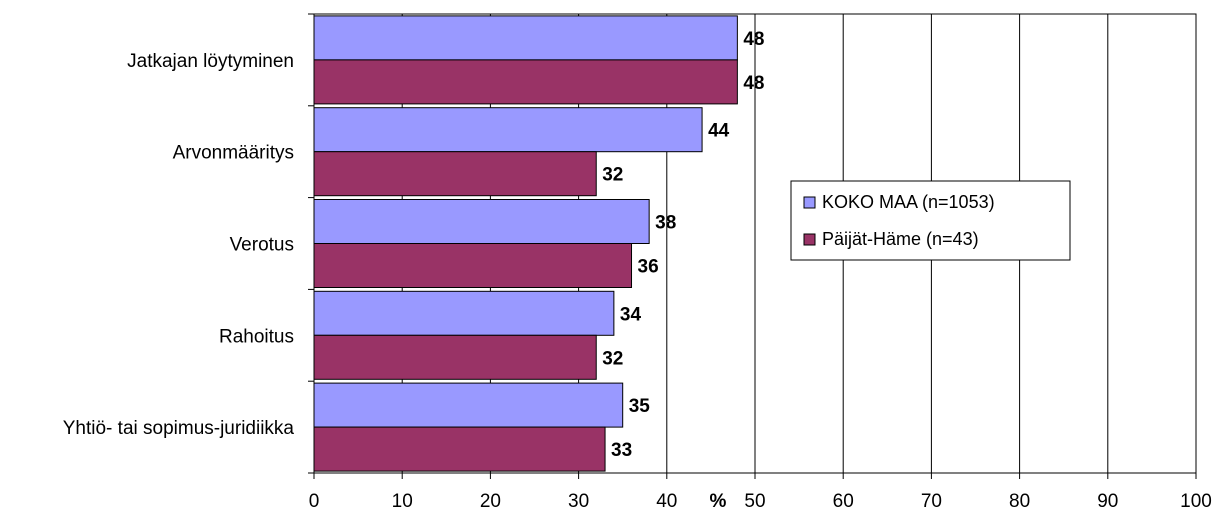  Describe the element at coordinates (262, 245) in the screenshot. I see `category-label: Verotus` at that location.